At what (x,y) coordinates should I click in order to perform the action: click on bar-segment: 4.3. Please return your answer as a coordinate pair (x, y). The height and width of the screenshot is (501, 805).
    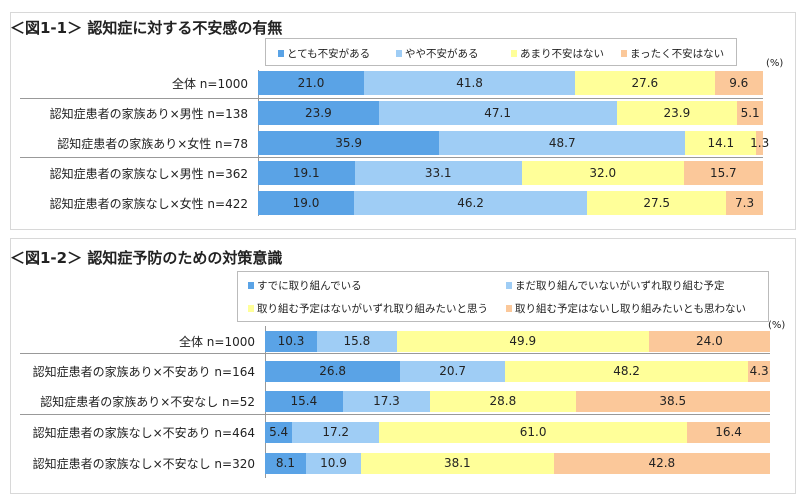
    Looking at the image, I should click on (759, 371).